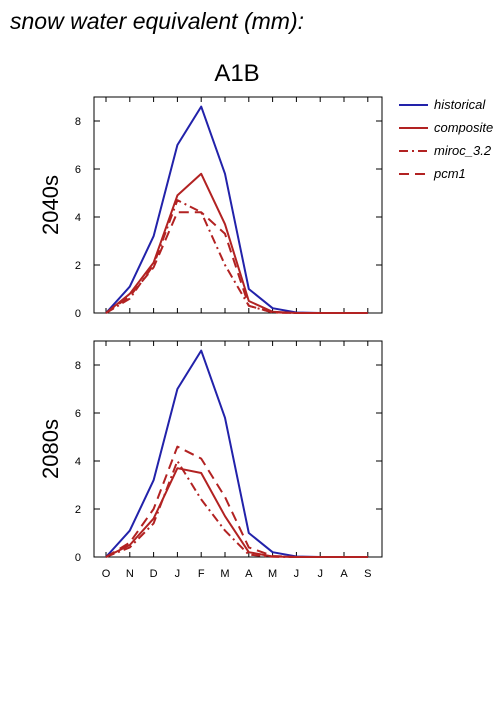 This screenshot has height=709, width=501. I want to click on series-line-composite, so click(236, 243).